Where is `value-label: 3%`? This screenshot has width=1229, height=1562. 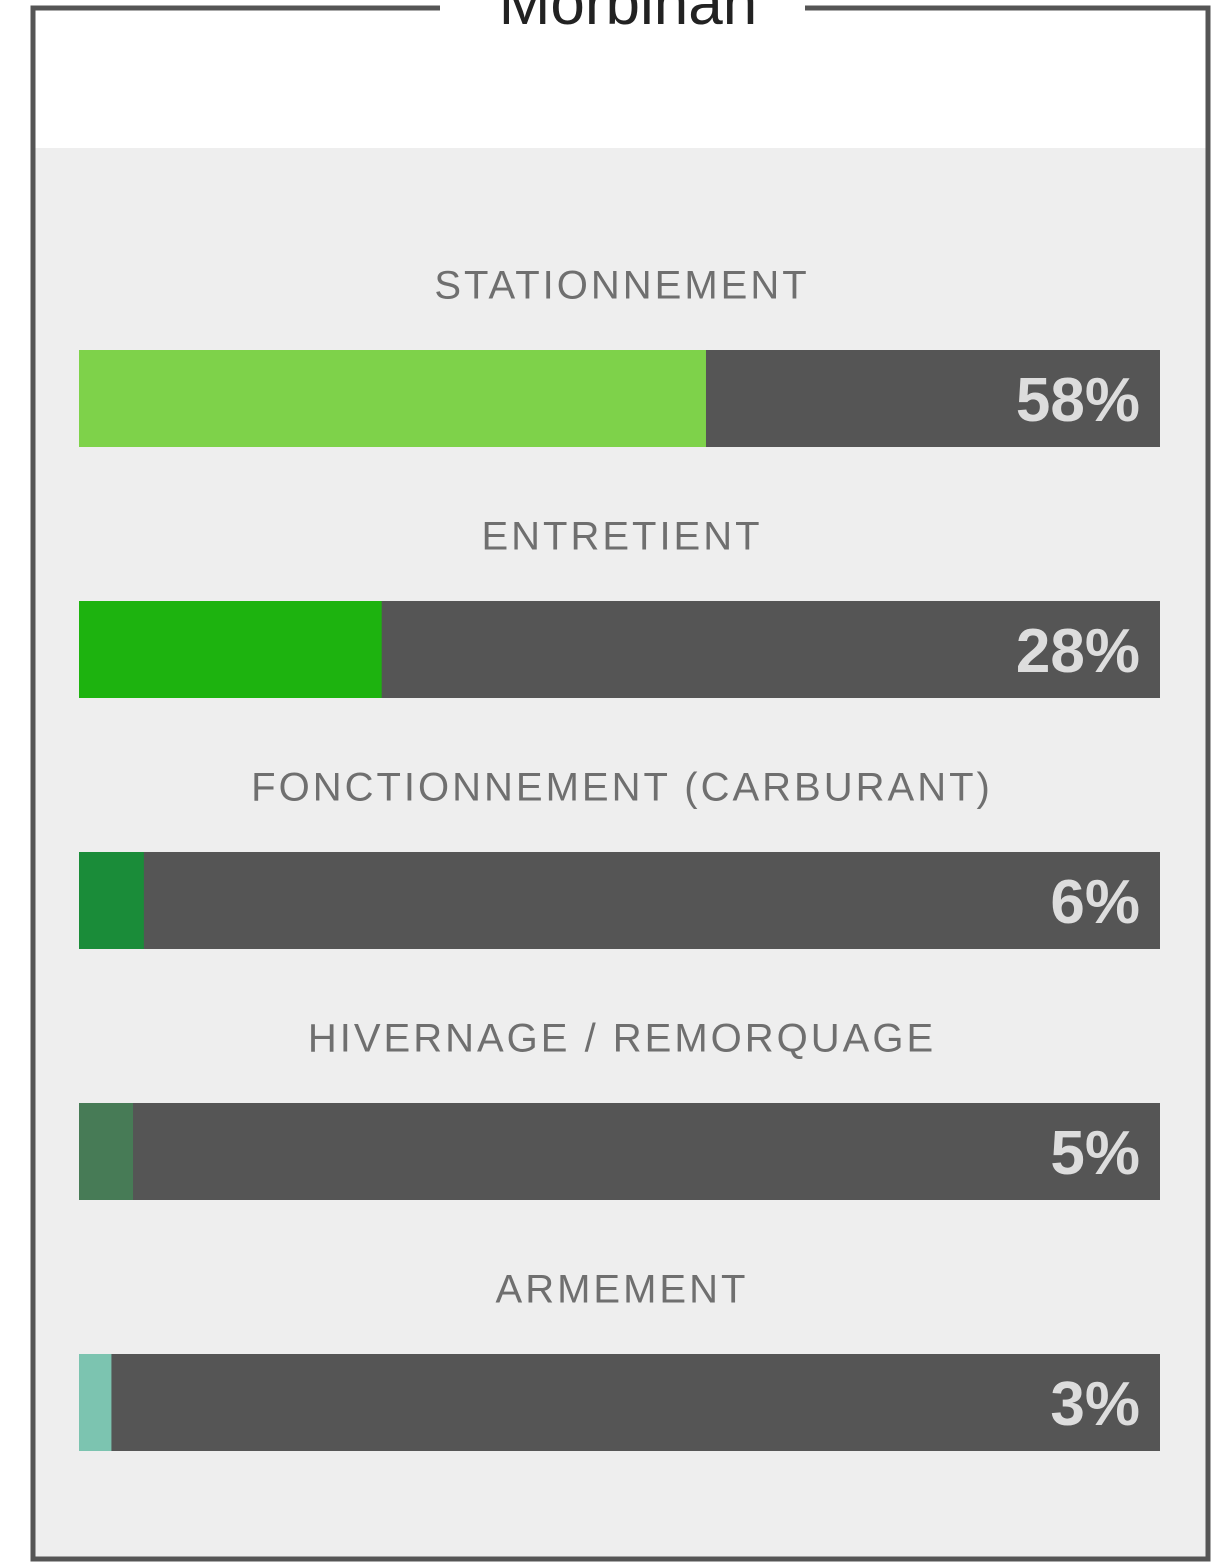
value-label: 3% is located at coordinates (1095, 1404).